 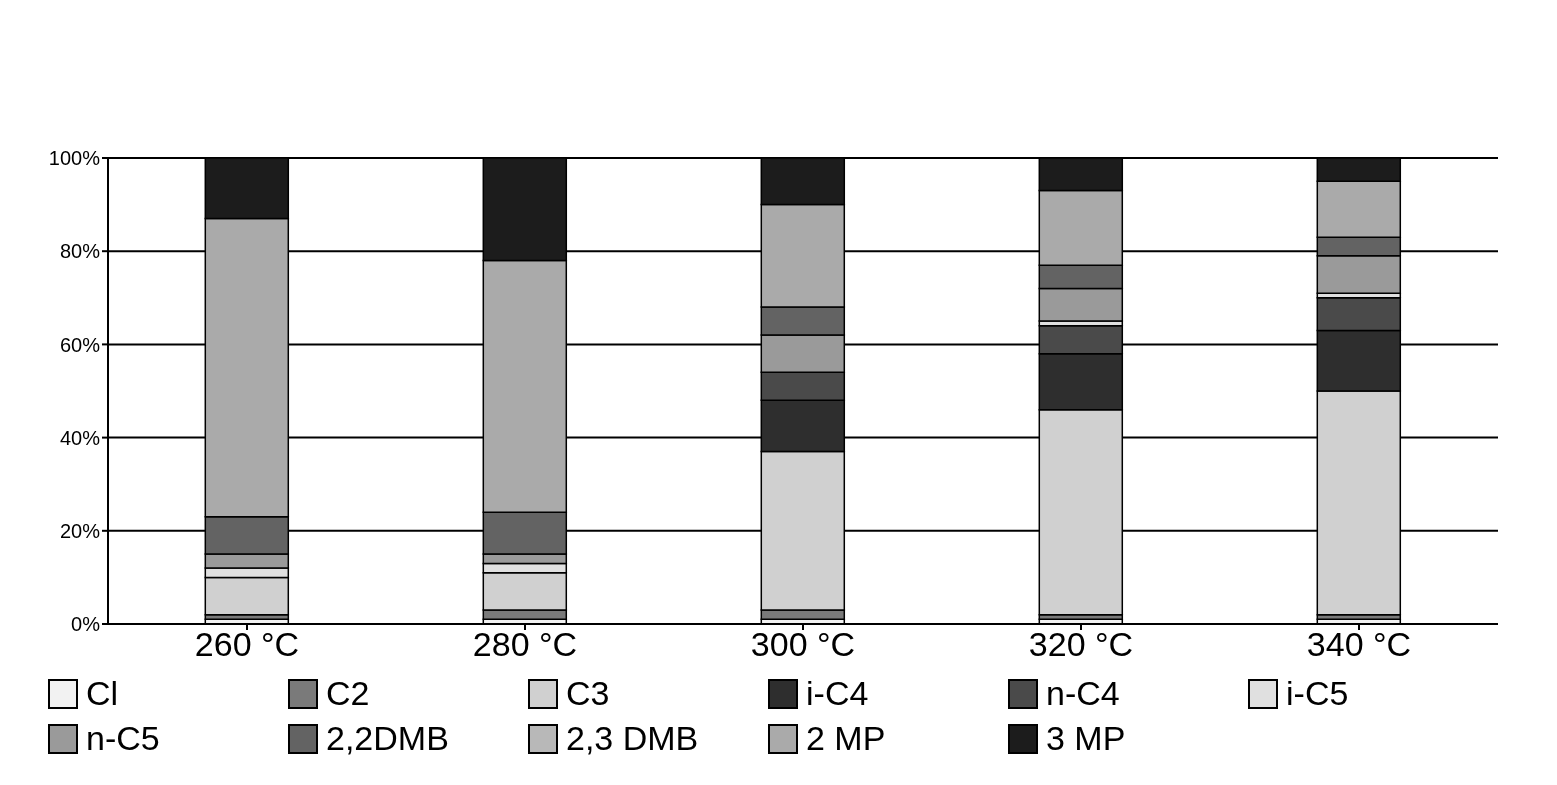 What do you see at coordinates (80, 437) in the screenshot?
I see `y-tick-label: 40%` at bounding box center [80, 437].